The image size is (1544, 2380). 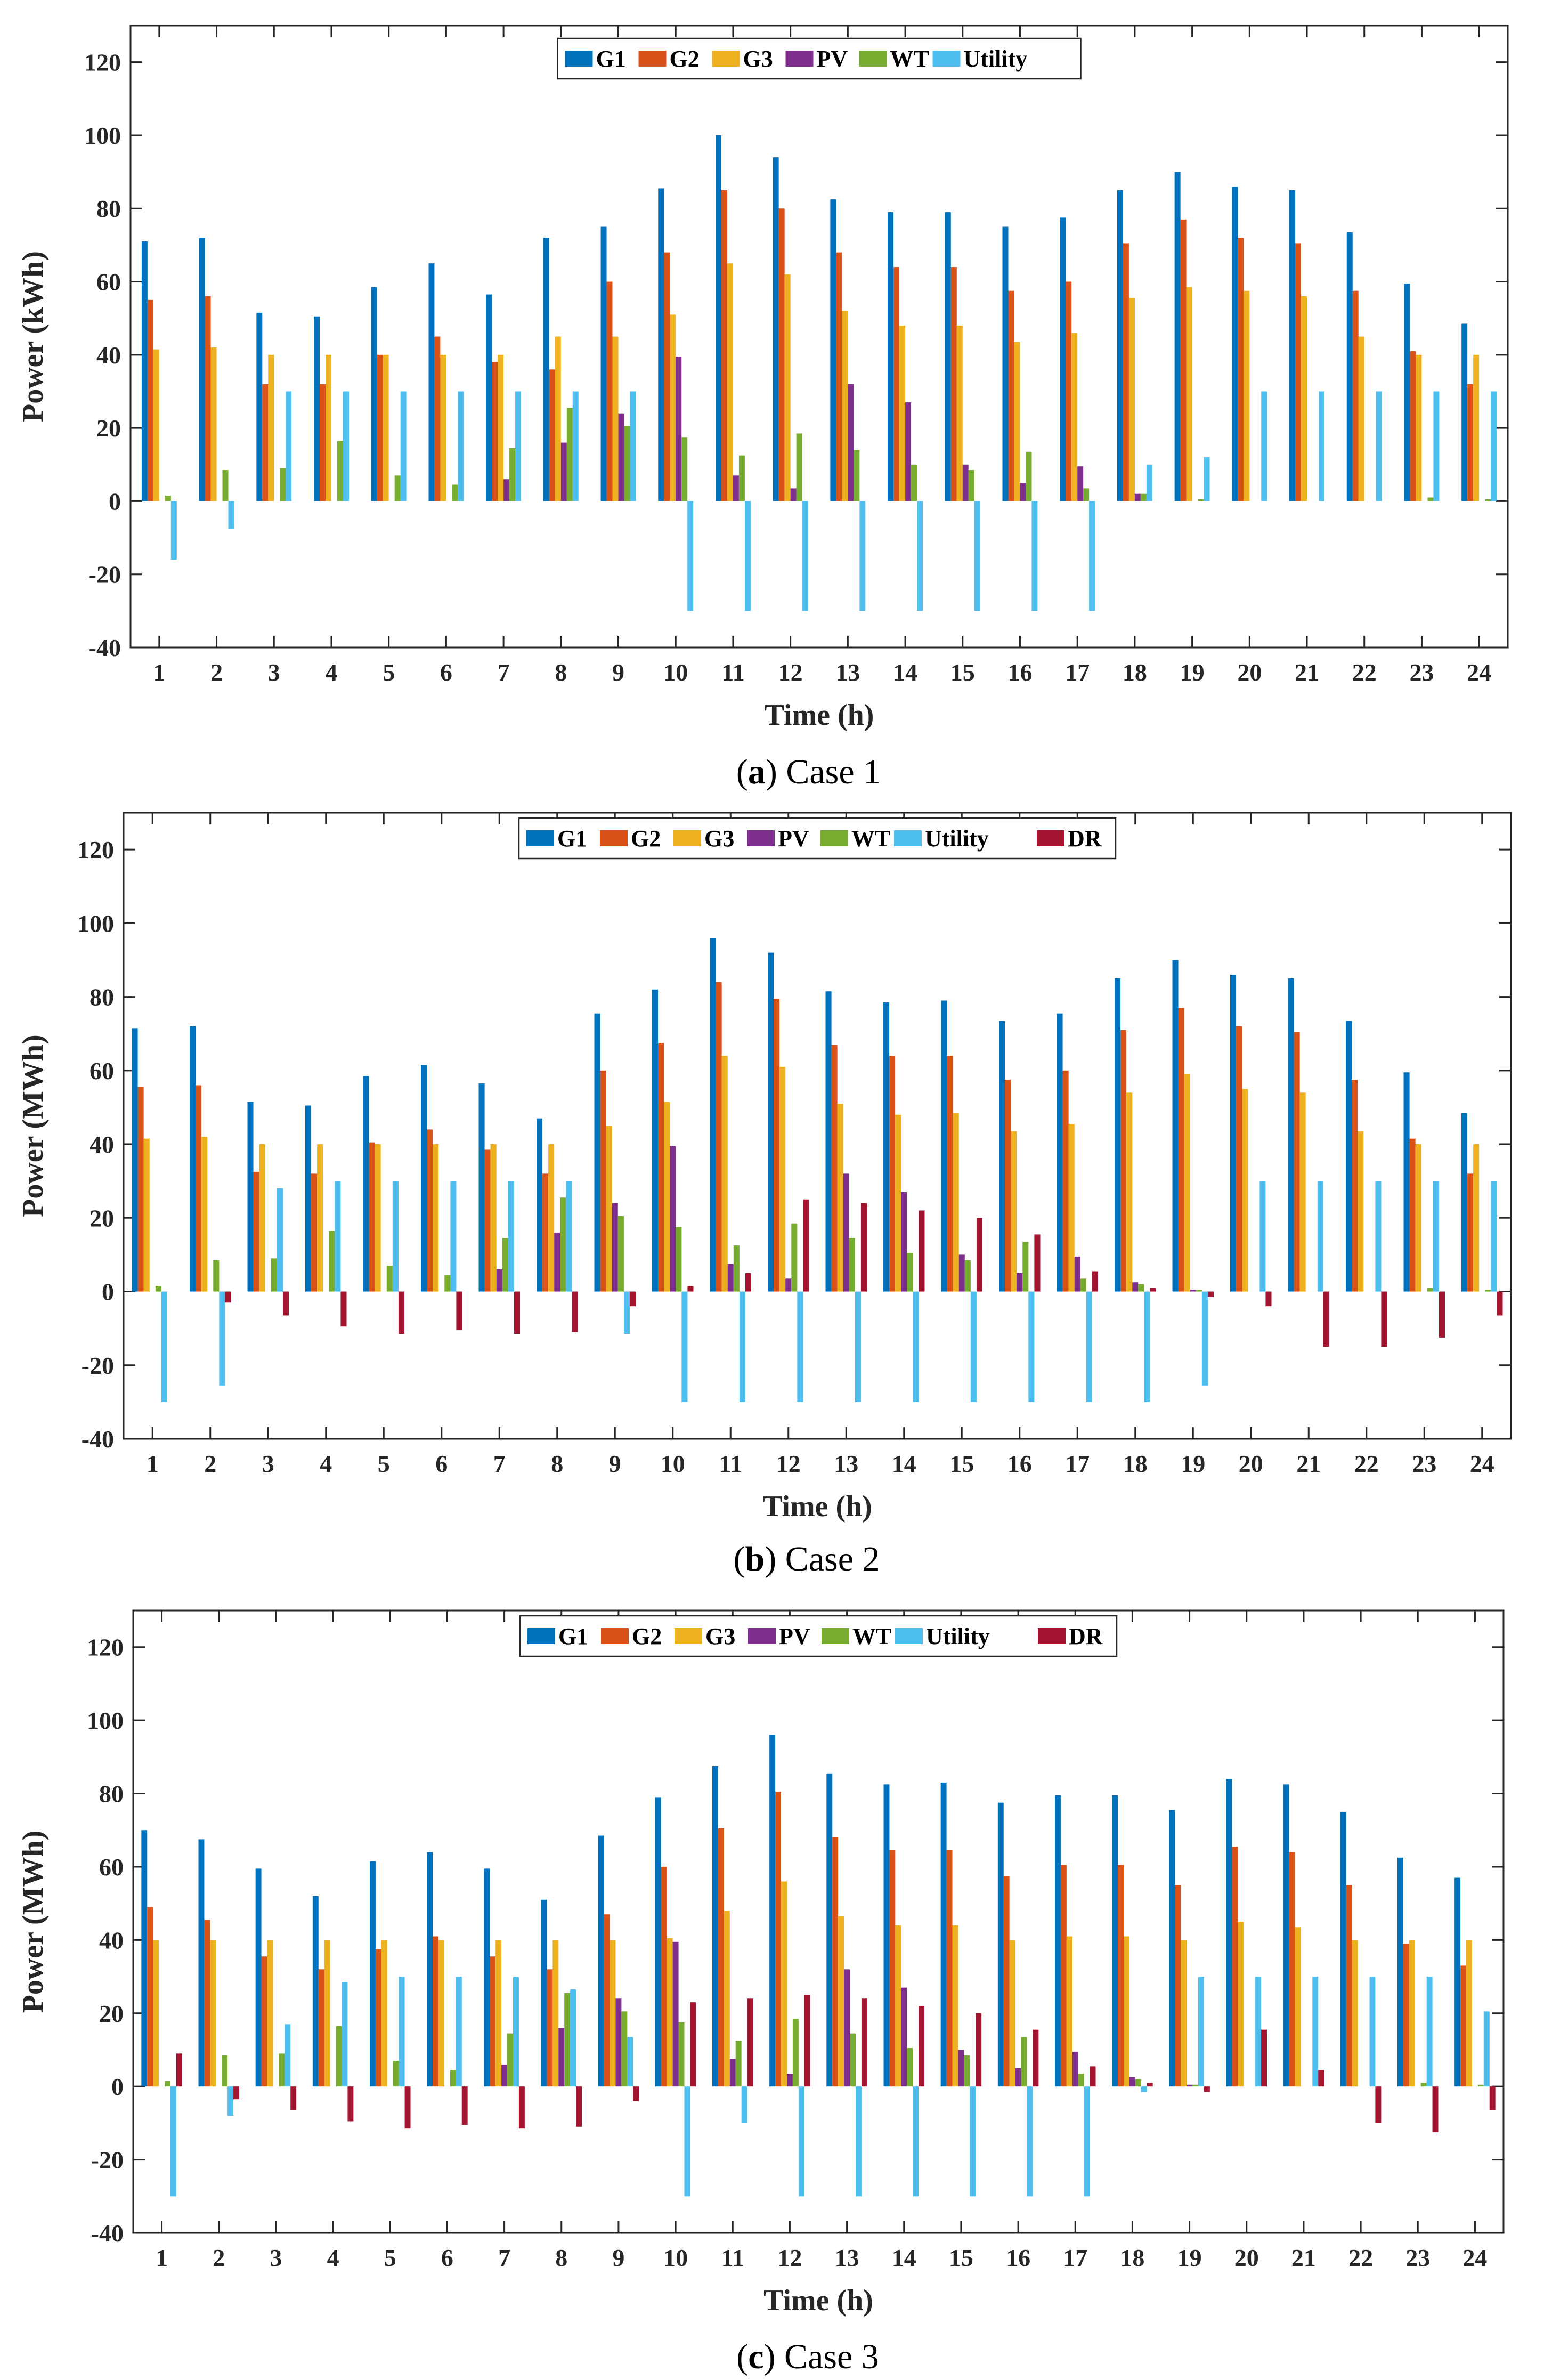 I want to click on case-1-bar-g3-h10, so click(x=673, y=407).